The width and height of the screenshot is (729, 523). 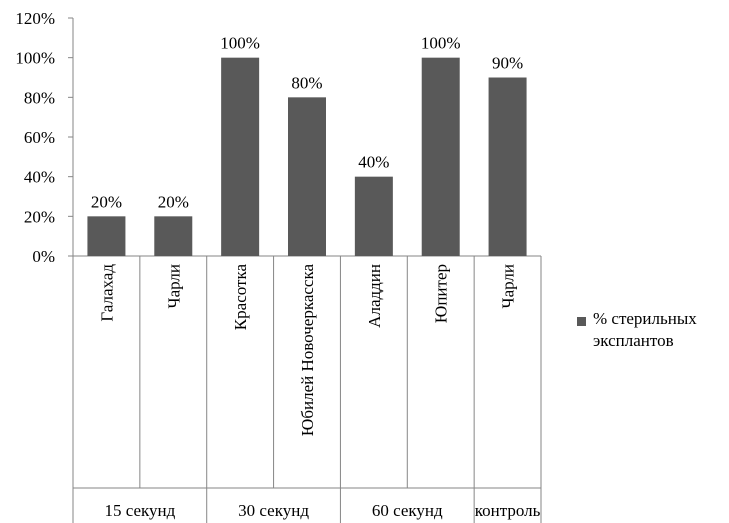 I want to click on legend-label: % стерильных эксплантов, so click(x=645, y=329).